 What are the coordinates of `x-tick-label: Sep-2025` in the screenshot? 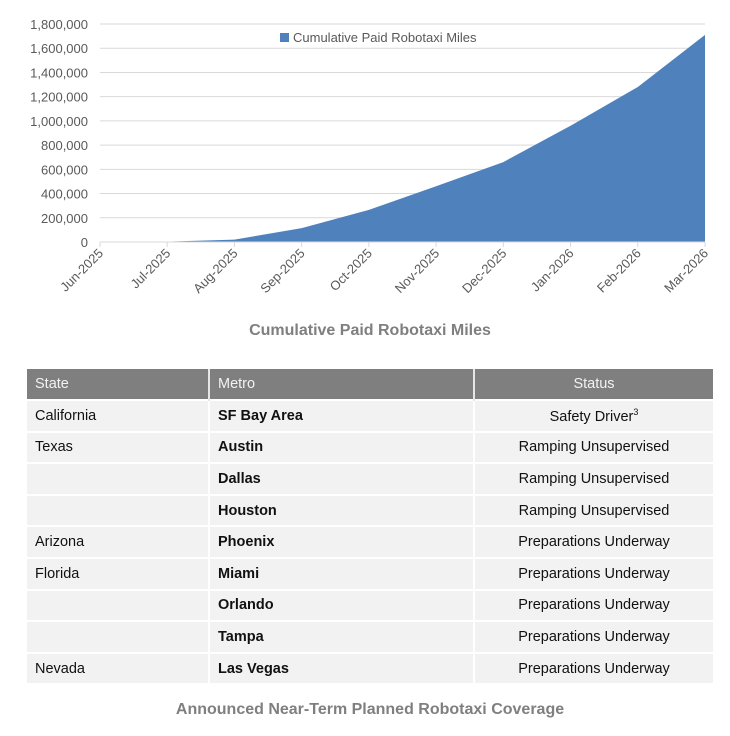 It's located at (282, 271).